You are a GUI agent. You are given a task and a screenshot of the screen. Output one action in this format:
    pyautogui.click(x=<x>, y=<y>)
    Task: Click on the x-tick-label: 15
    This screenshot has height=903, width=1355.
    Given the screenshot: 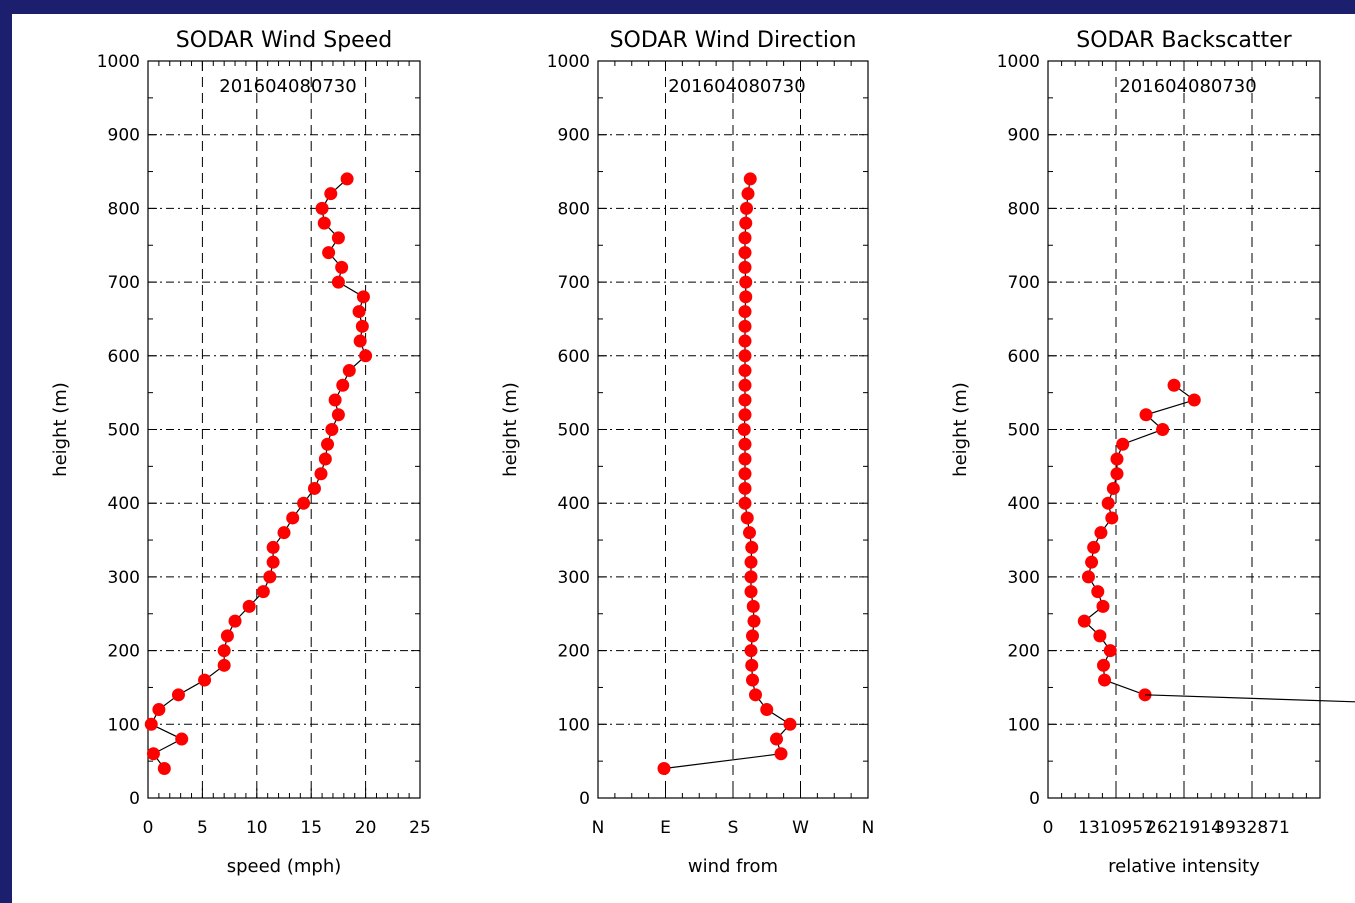 What is the action you would take?
    pyautogui.click(x=311, y=828)
    